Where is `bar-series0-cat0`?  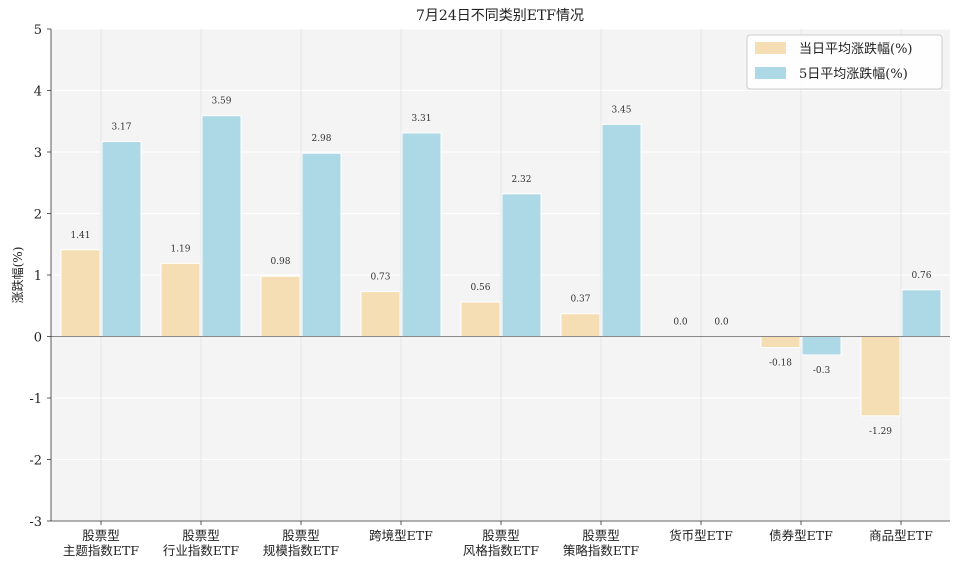
bar-series0-cat0 is located at coordinates (80, 293).